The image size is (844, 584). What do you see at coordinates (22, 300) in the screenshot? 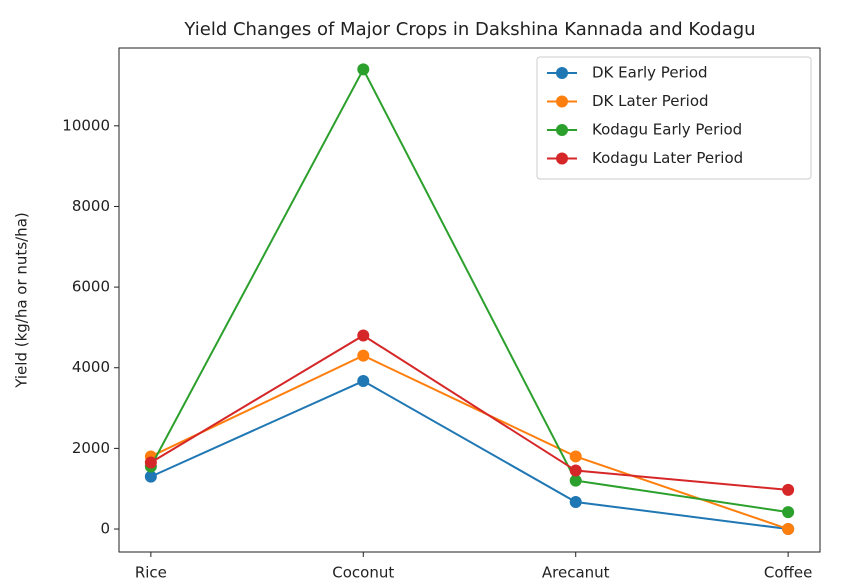
I see `y-axis-label: Yield (kg/ha or nuts/ha)` at bounding box center [22, 300].